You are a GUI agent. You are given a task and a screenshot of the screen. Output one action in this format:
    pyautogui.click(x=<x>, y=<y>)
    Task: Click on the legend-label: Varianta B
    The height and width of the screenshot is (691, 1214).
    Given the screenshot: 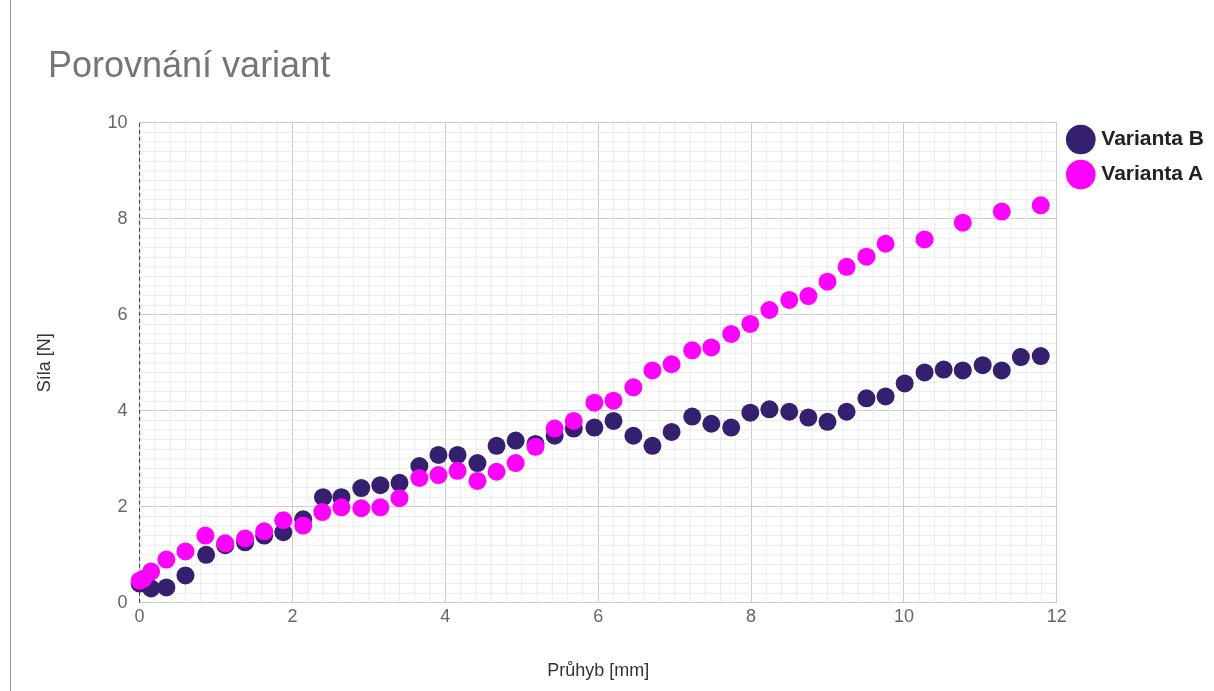 What is the action you would take?
    pyautogui.click(x=1153, y=138)
    